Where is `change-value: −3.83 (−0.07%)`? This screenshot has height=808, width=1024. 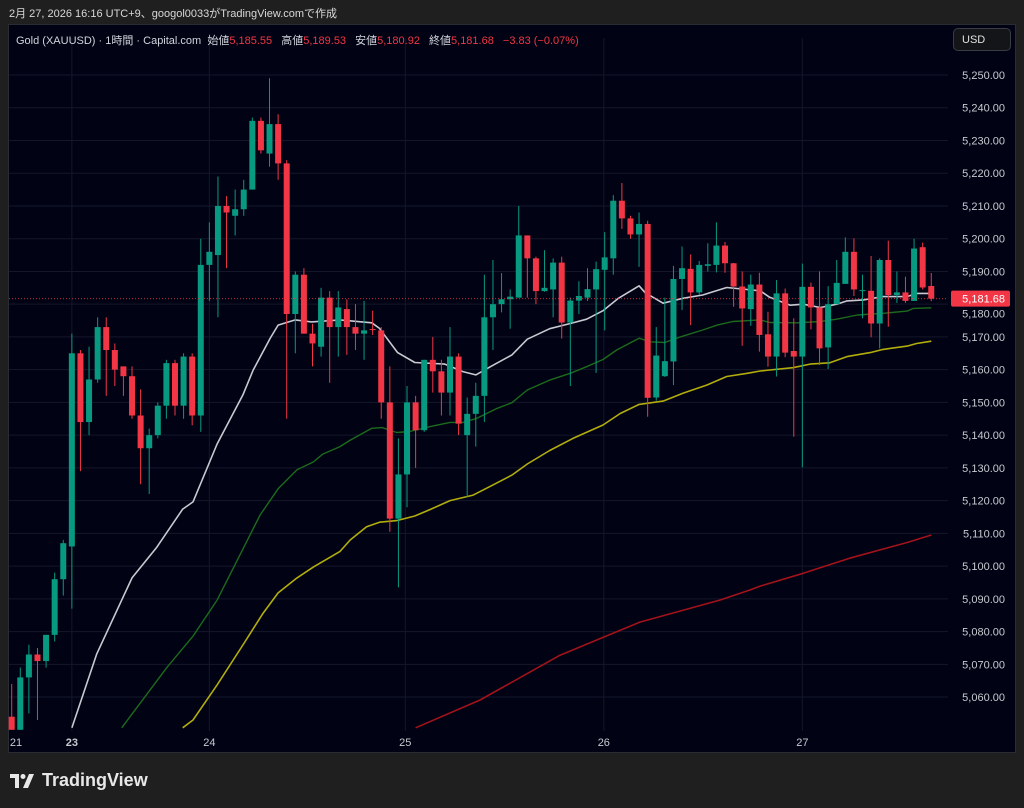
change-value: −3.83 (−0.07%) is located at coordinates (540, 41).